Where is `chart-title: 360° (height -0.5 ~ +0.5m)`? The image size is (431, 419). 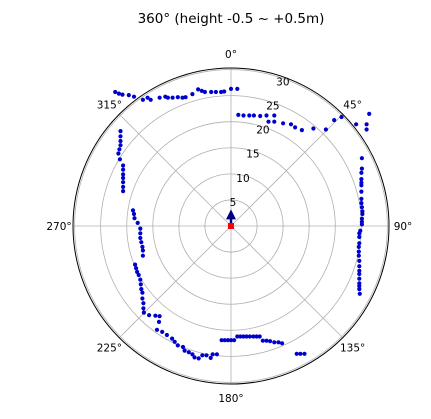
chart-title: 360° (height -0.5 ~ +0.5m) is located at coordinates (231, 19).